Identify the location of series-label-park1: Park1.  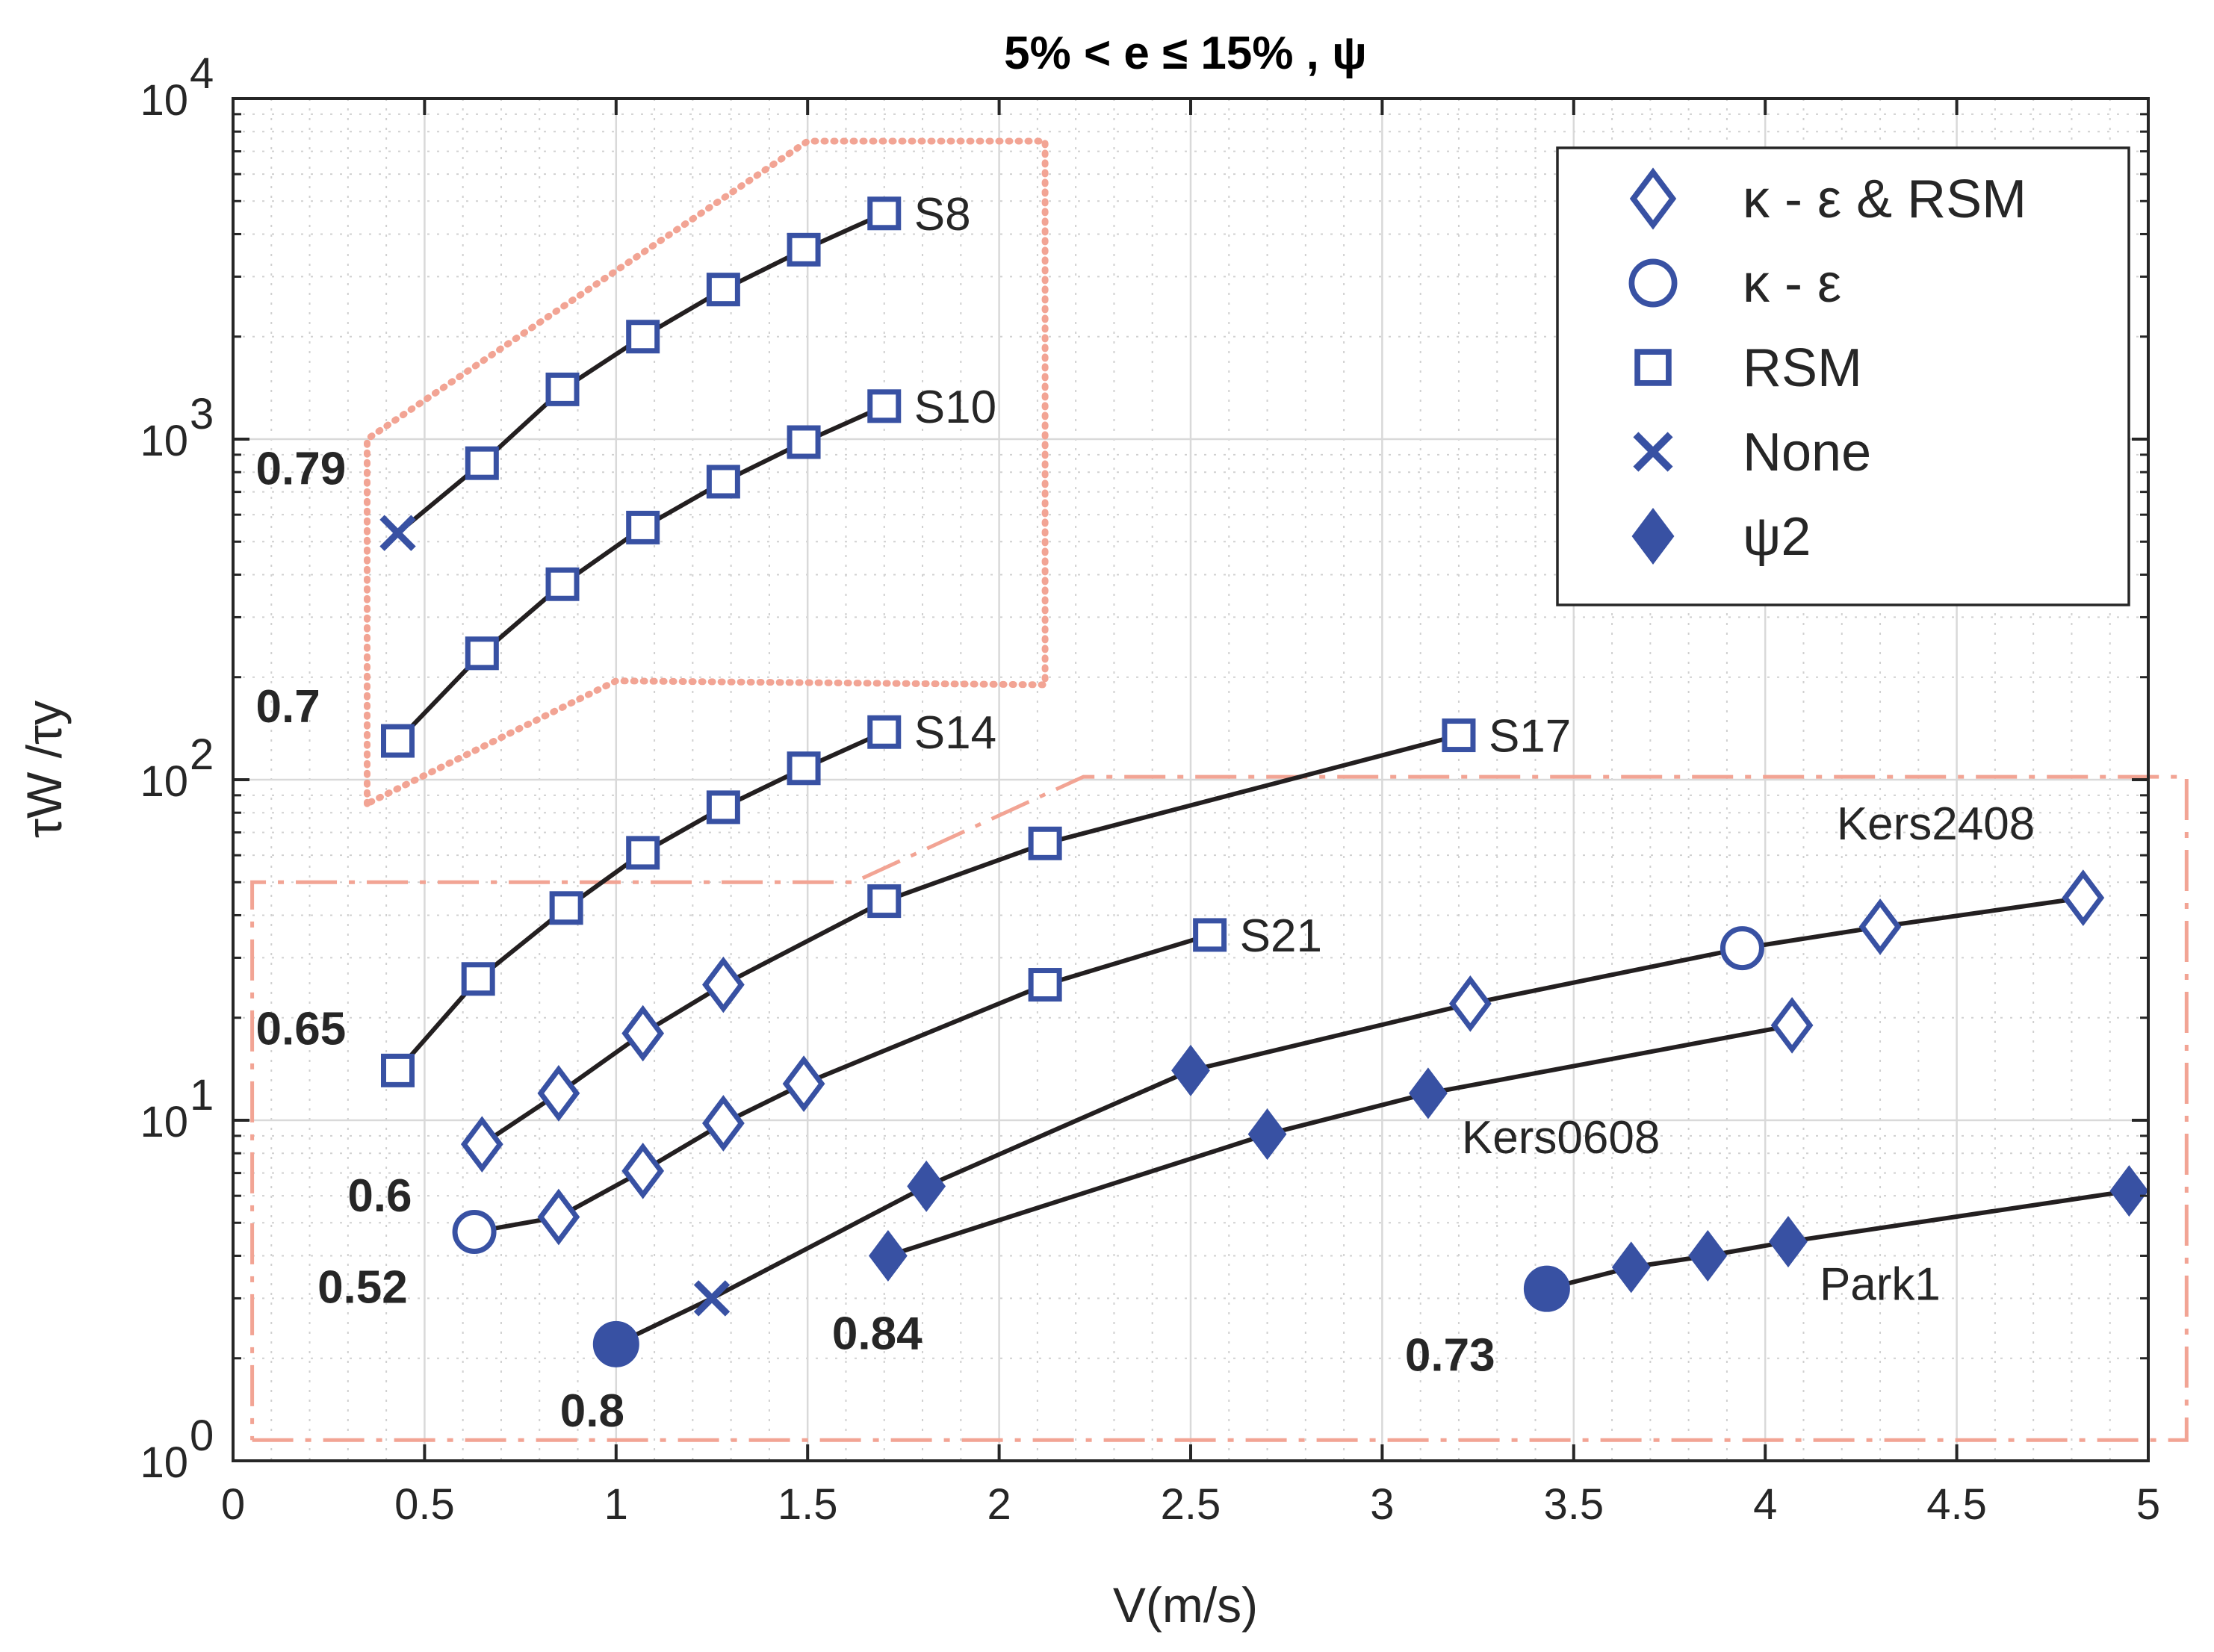
(1880, 1285).